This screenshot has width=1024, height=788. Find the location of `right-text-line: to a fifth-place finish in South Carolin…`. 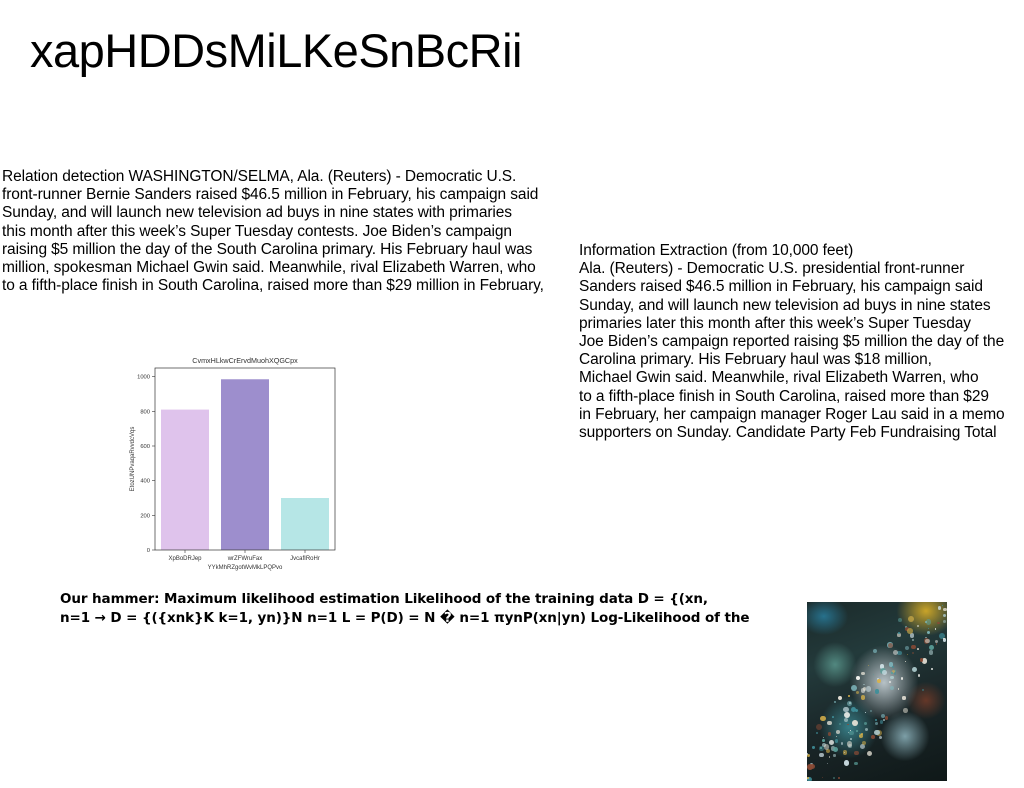

right-text-line: to a fifth-place finish in South Carolin… is located at coordinates (784, 396).